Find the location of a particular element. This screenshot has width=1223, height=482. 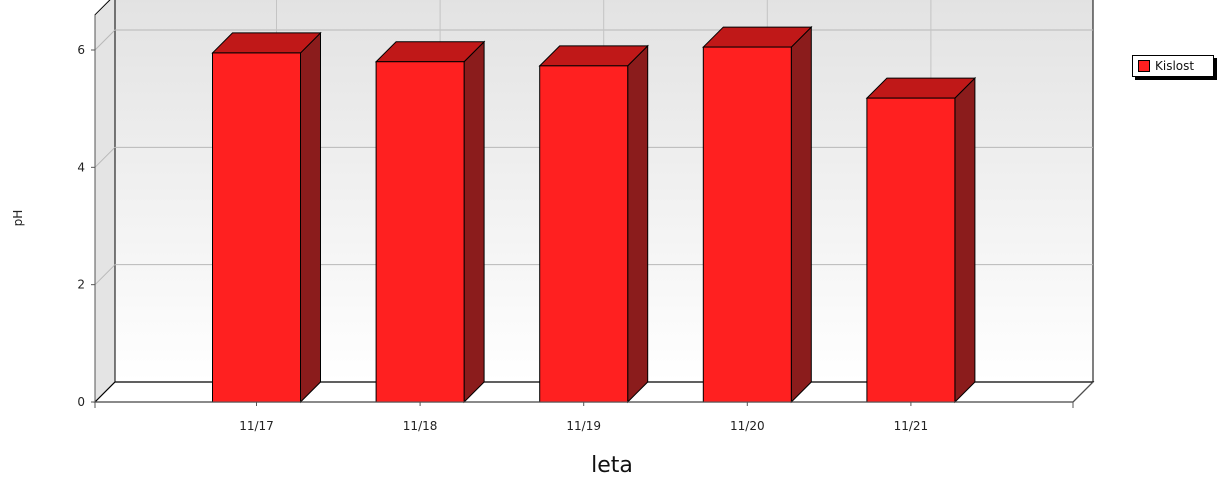

legend-label: Kislost is located at coordinates (1175, 66).